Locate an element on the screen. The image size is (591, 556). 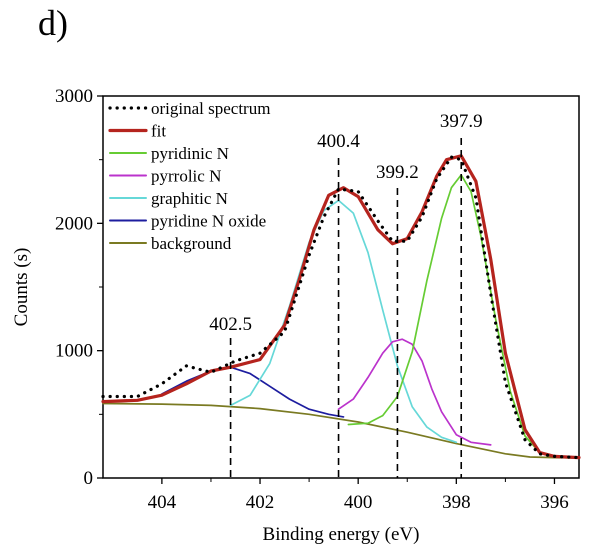
legend-label-graphitic-n: graphitic N is located at coordinates (189, 198).